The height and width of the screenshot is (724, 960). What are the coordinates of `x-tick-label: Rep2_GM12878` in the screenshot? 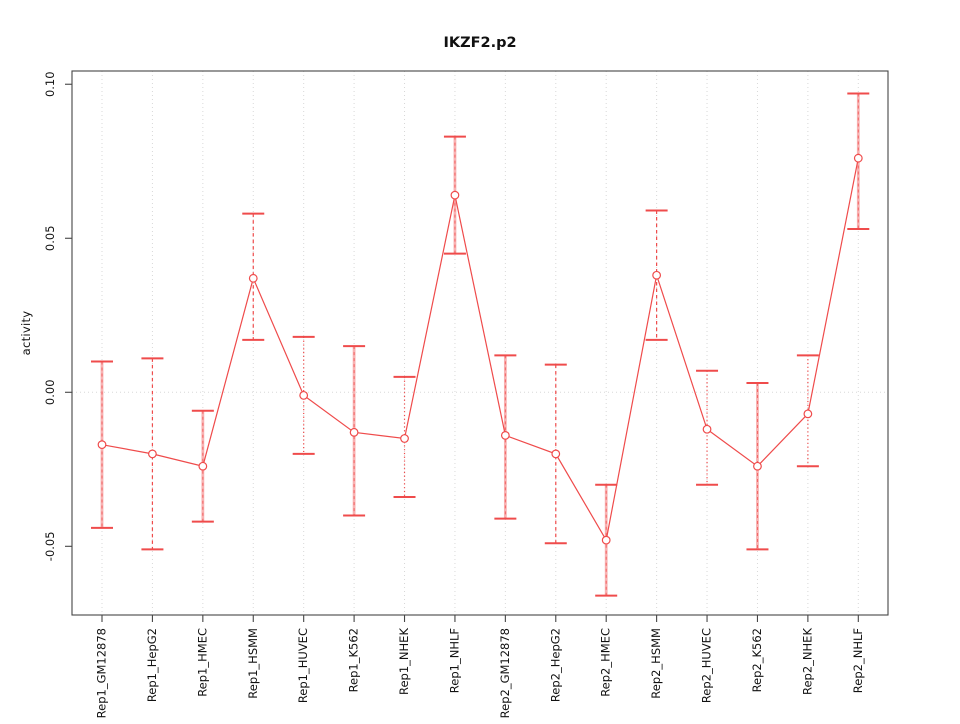 It's located at (505, 673).